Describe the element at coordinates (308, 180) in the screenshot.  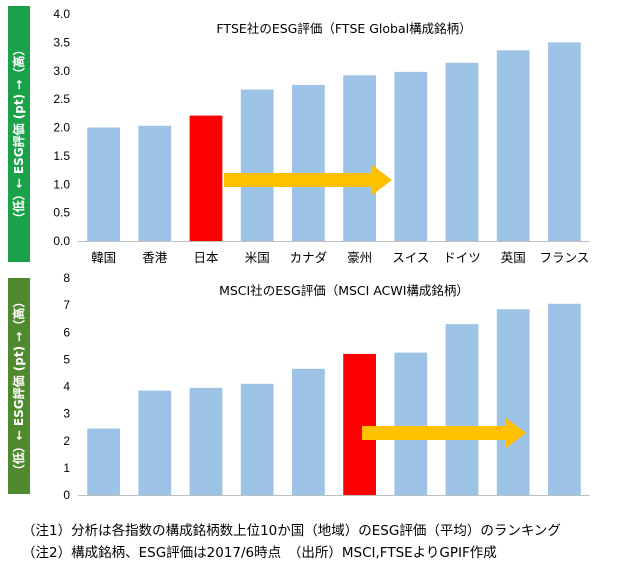
I see `ftse-right-arrow-icon` at that location.